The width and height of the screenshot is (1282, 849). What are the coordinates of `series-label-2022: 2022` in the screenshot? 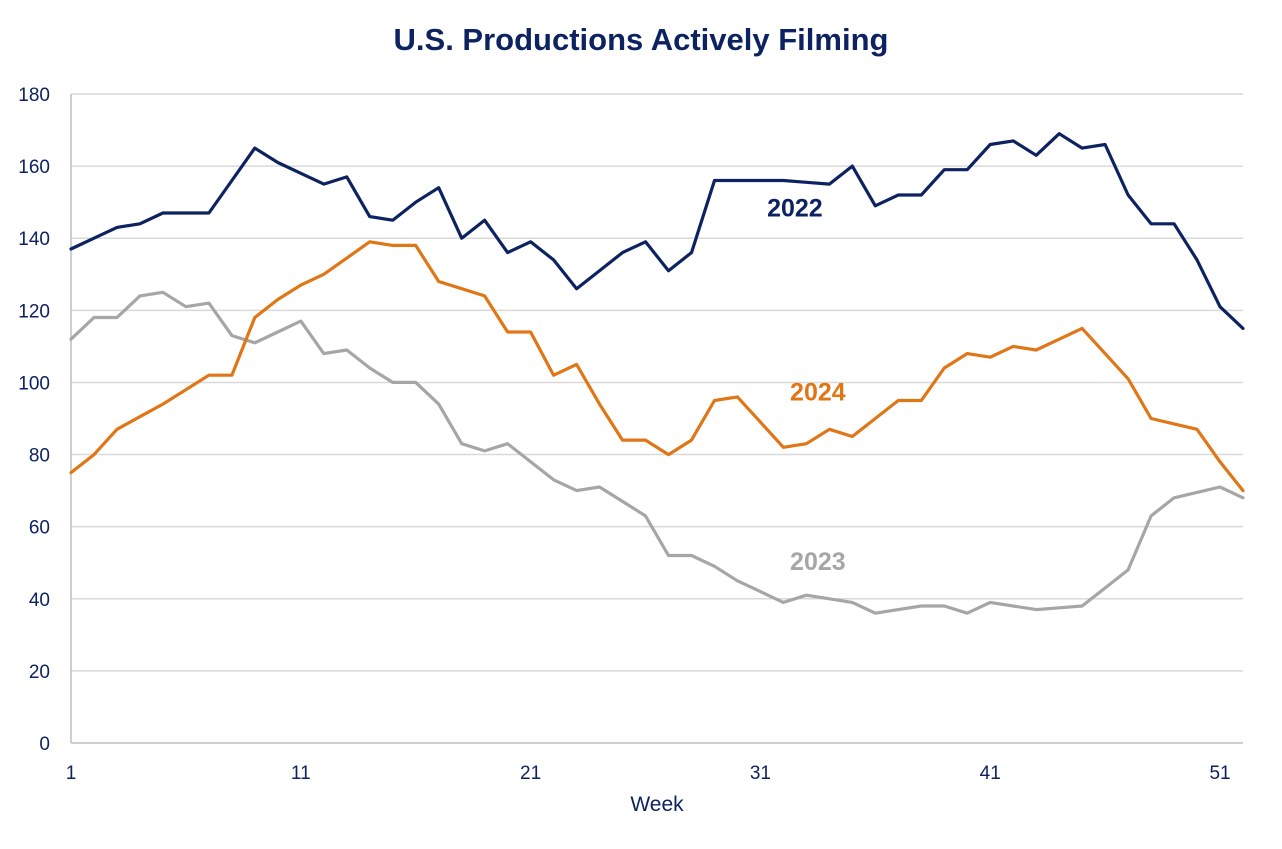 It's located at (795, 209).